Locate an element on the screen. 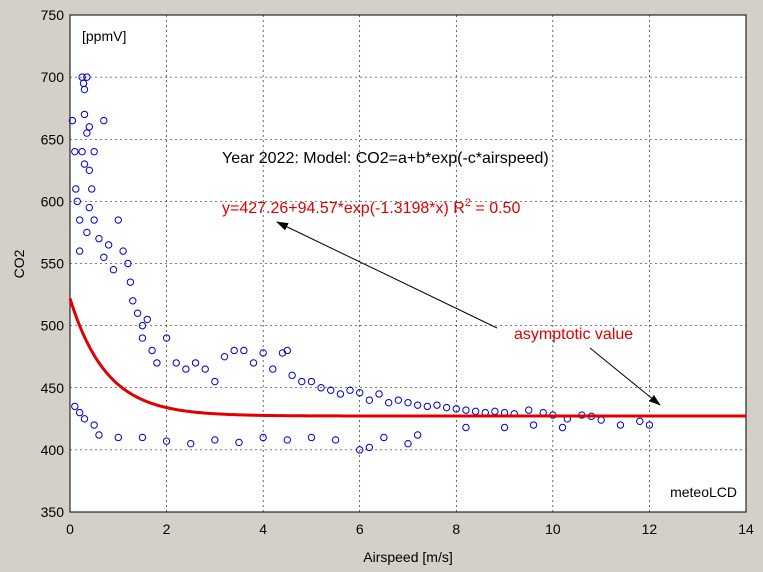 Image resolution: width=763 pixels, height=572 pixels. y-tick-labels: 350 400 450 500 550 600 650 700 750 is located at coordinates (53, 263).